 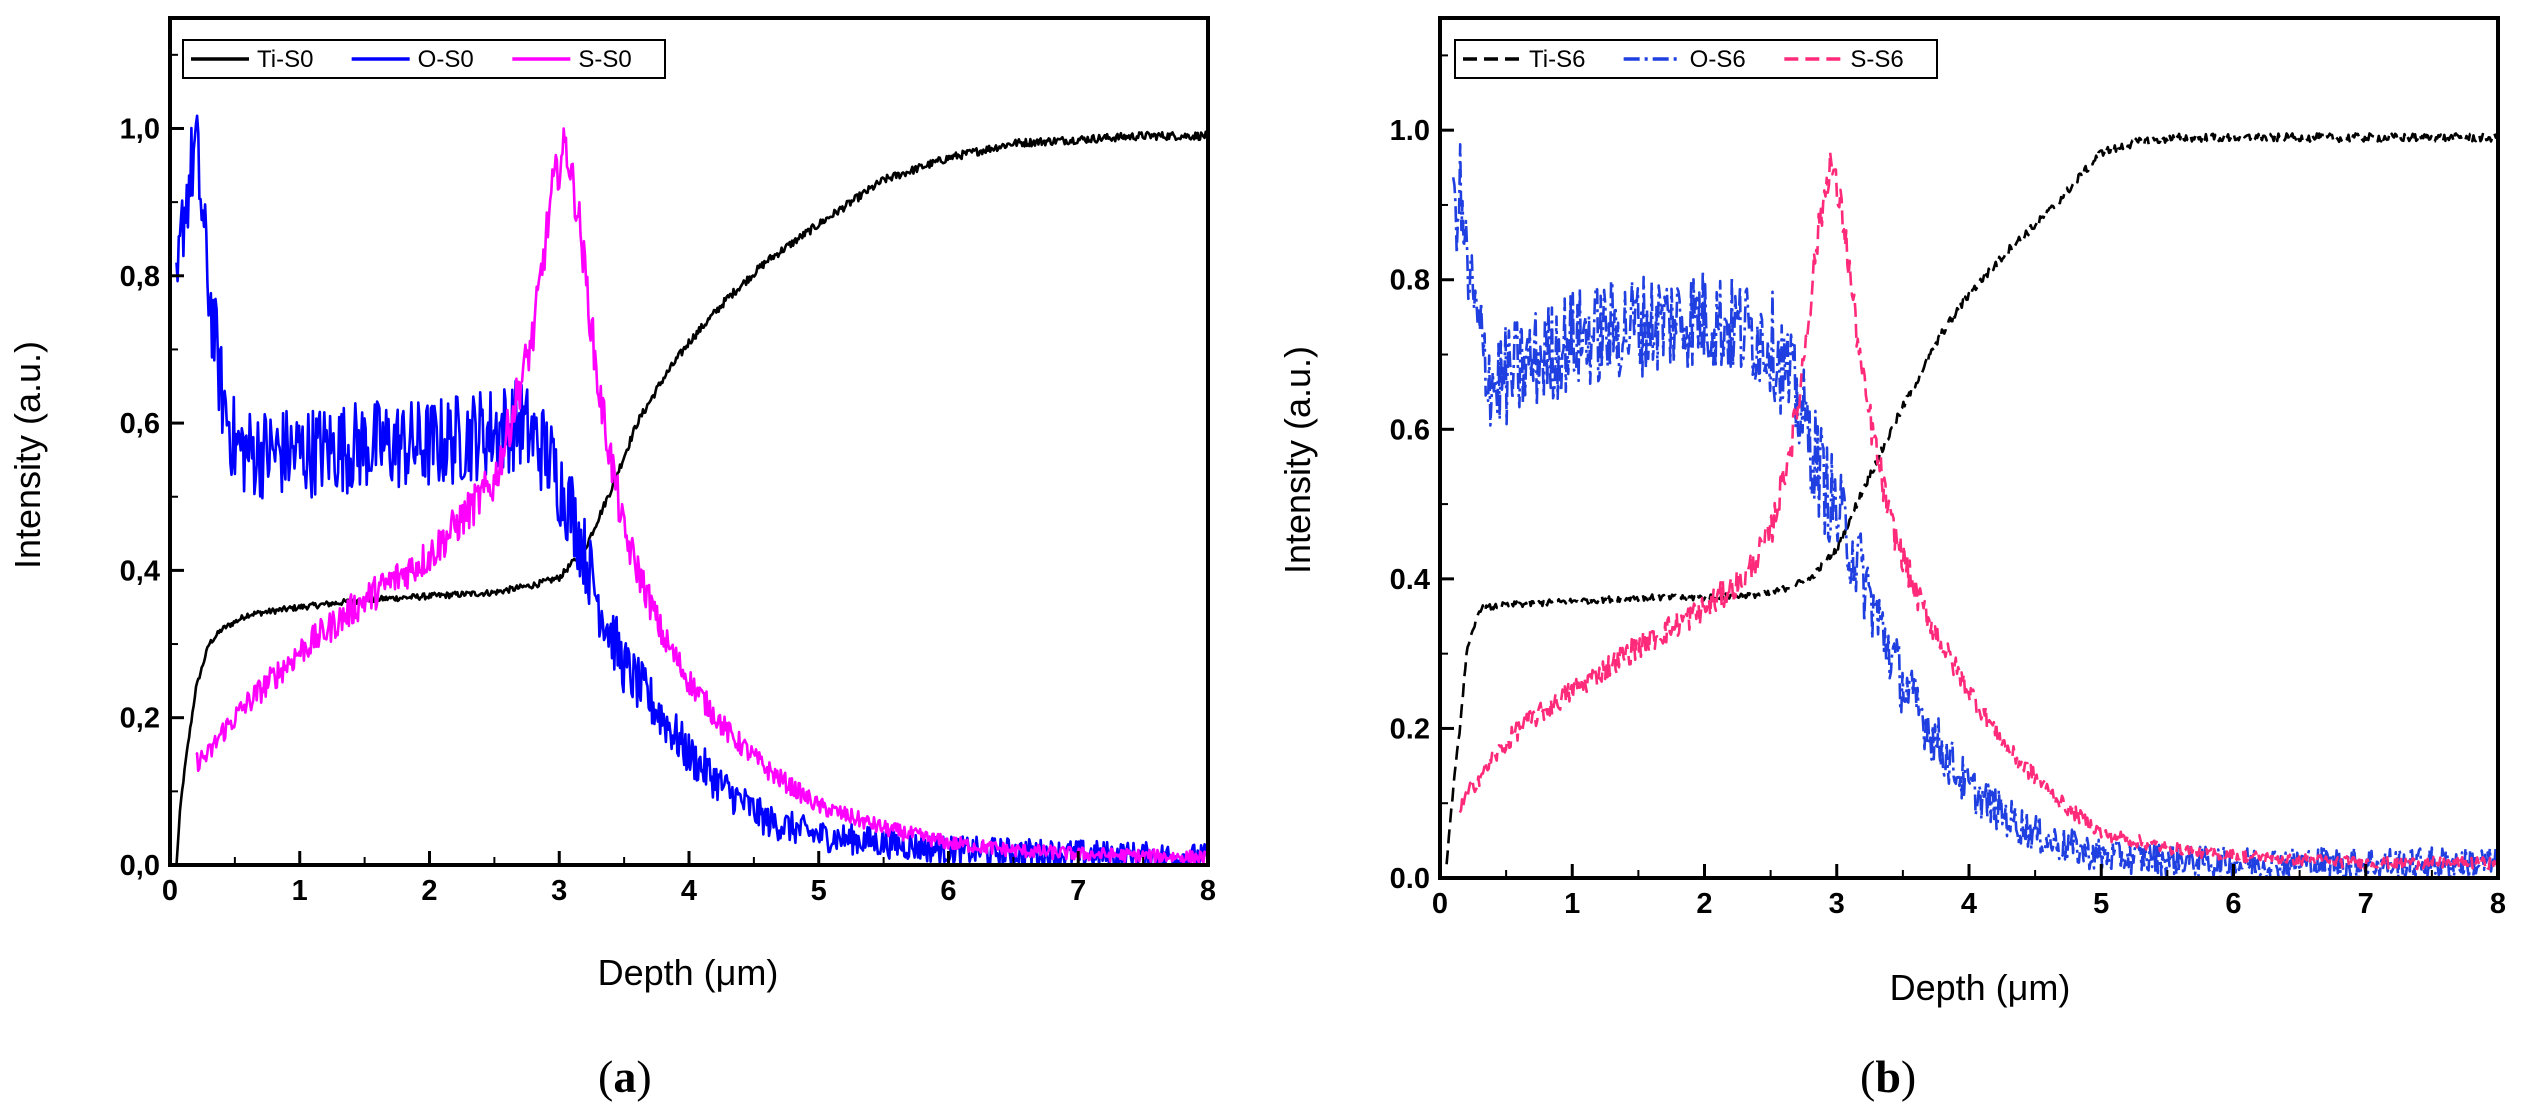 What do you see at coordinates (1572, 904) in the screenshot?
I see `panel-b-x-tick-label: 1` at bounding box center [1572, 904].